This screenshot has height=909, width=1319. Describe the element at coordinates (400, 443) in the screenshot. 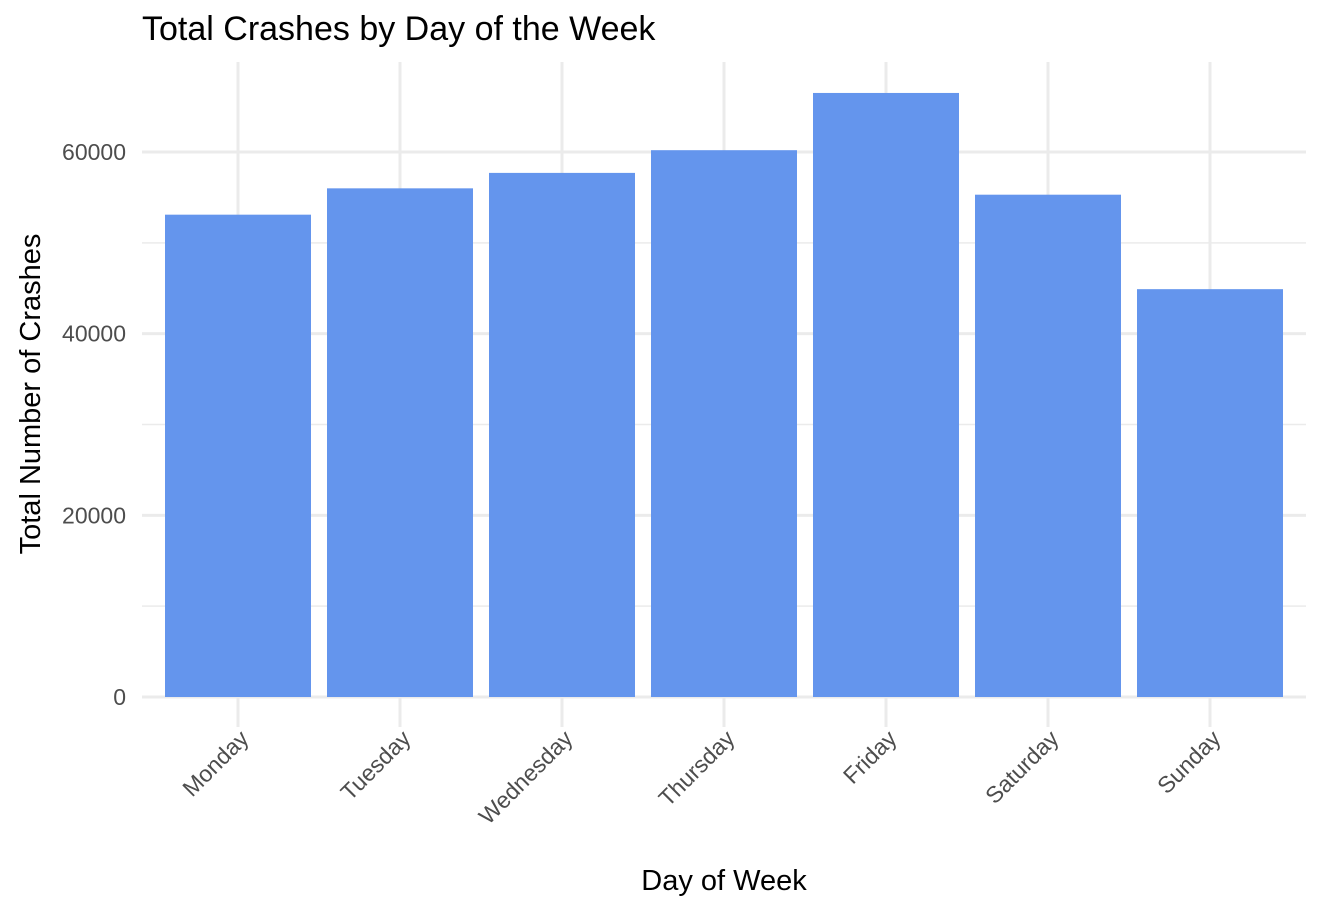

I see `bar-tuesday` at that location.